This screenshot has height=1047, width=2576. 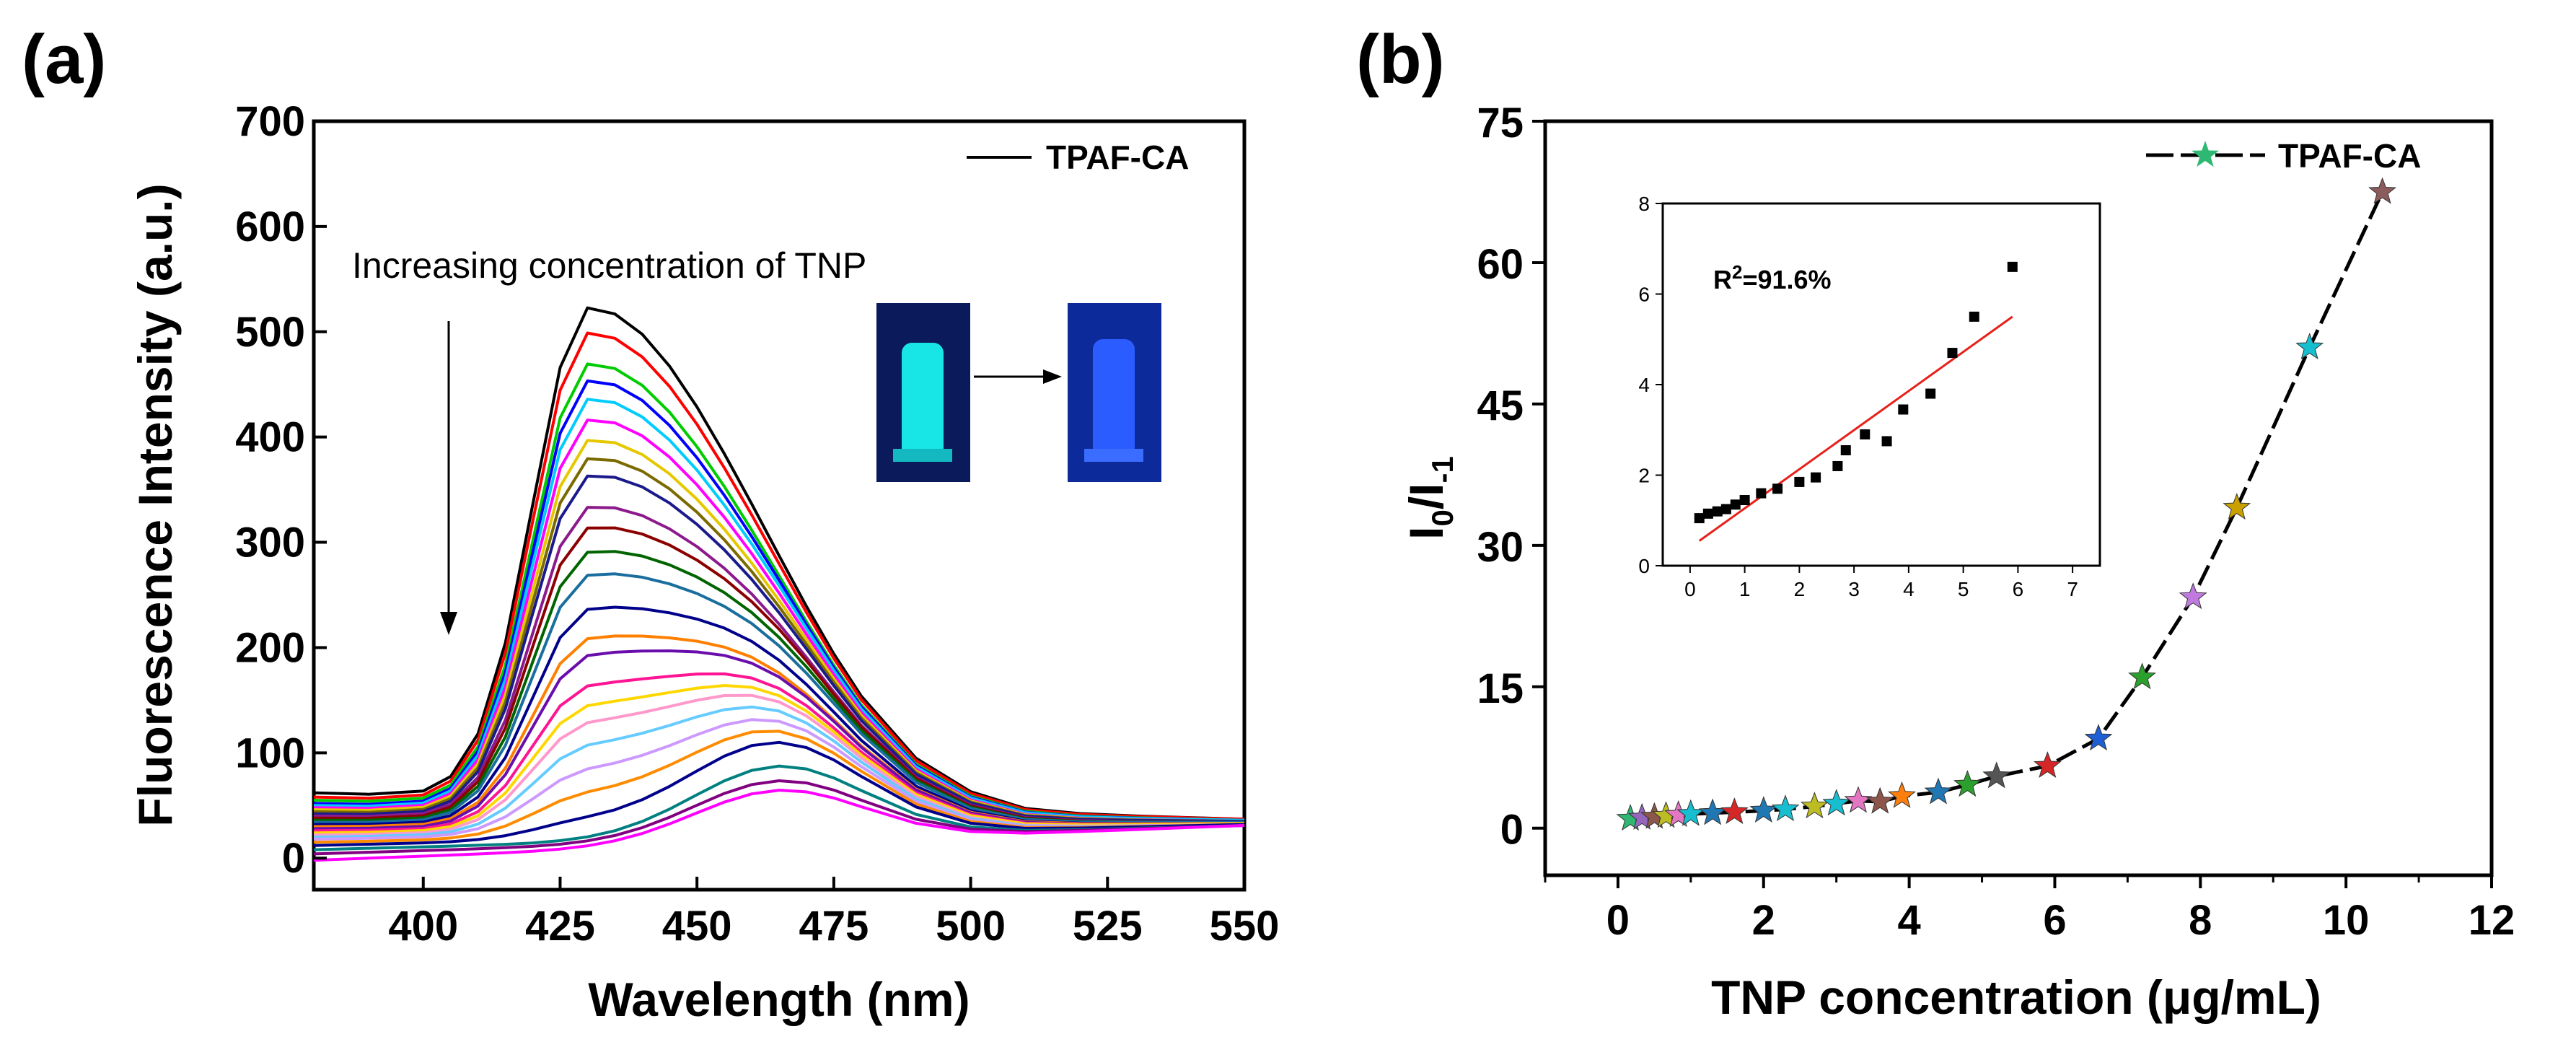 I want to click on concentration-arrow, so click(x=448, y=478).